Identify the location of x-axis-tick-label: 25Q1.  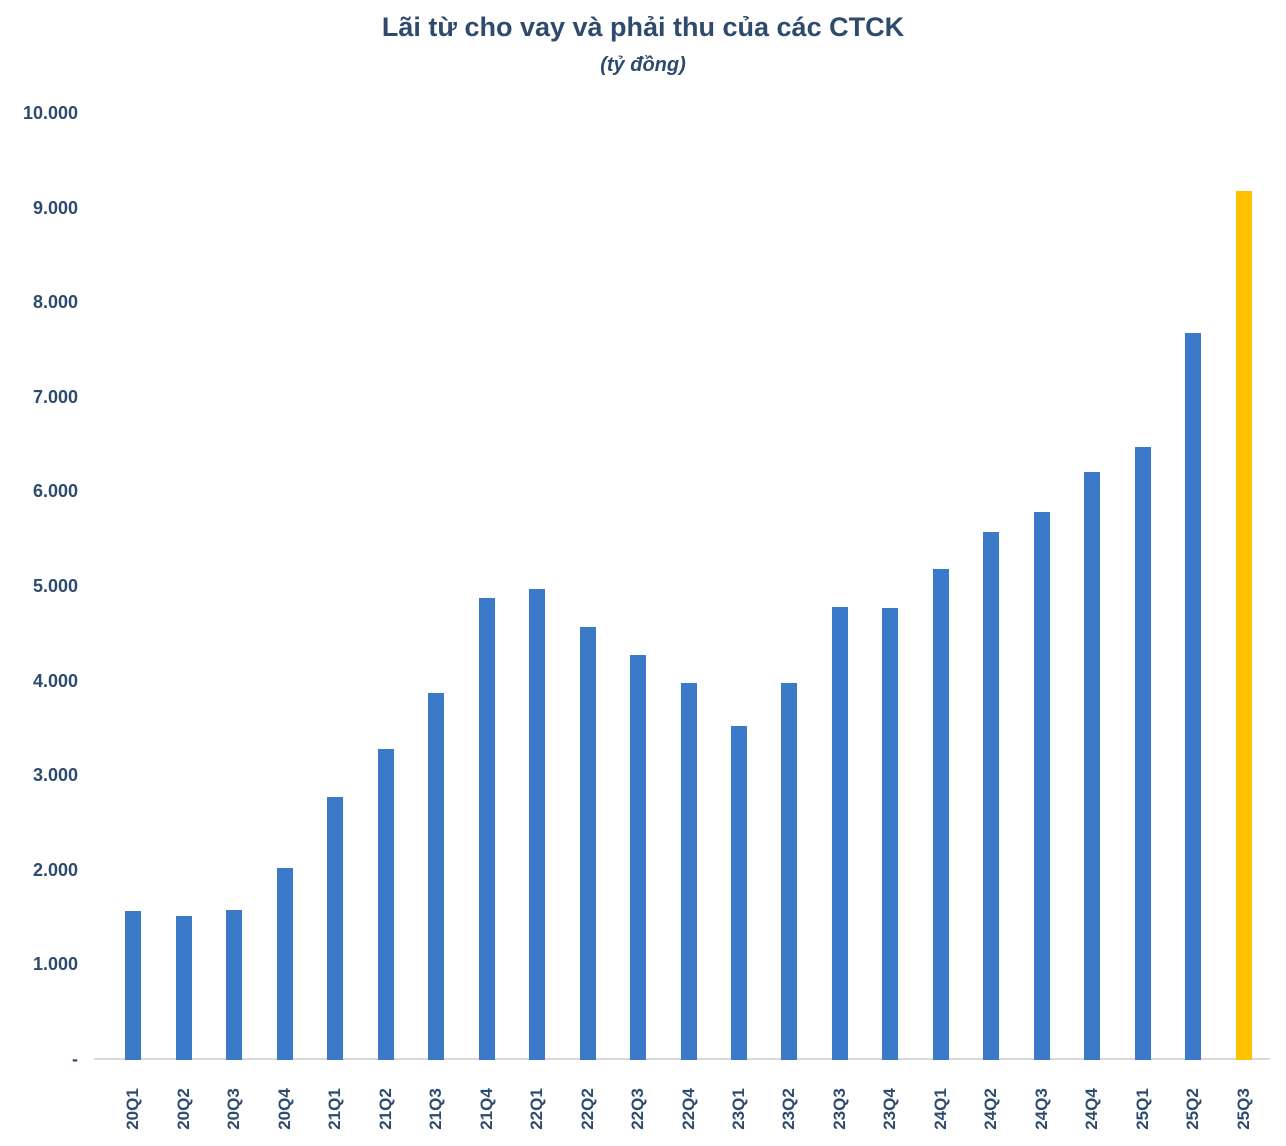
(1142, 1109).